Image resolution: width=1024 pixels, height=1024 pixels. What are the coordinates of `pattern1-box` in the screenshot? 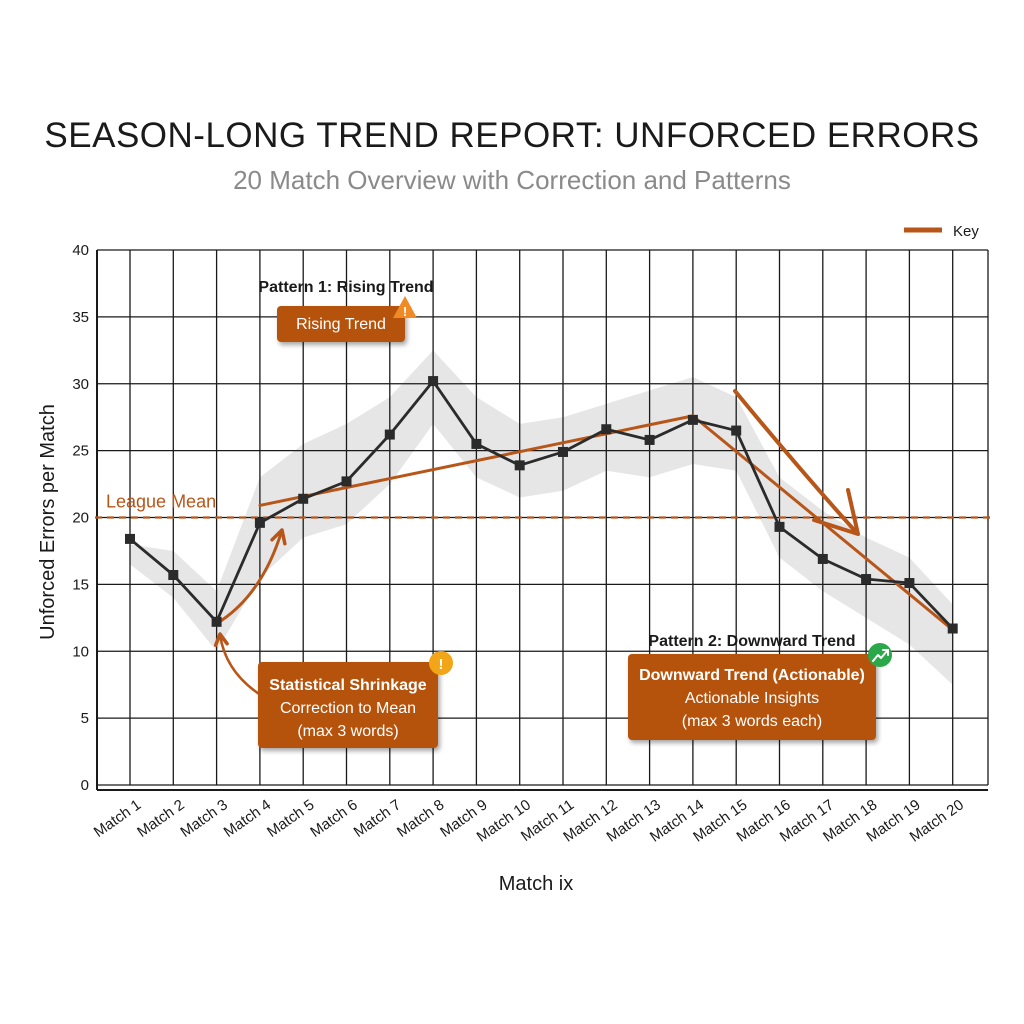 It's located at (341, 324).